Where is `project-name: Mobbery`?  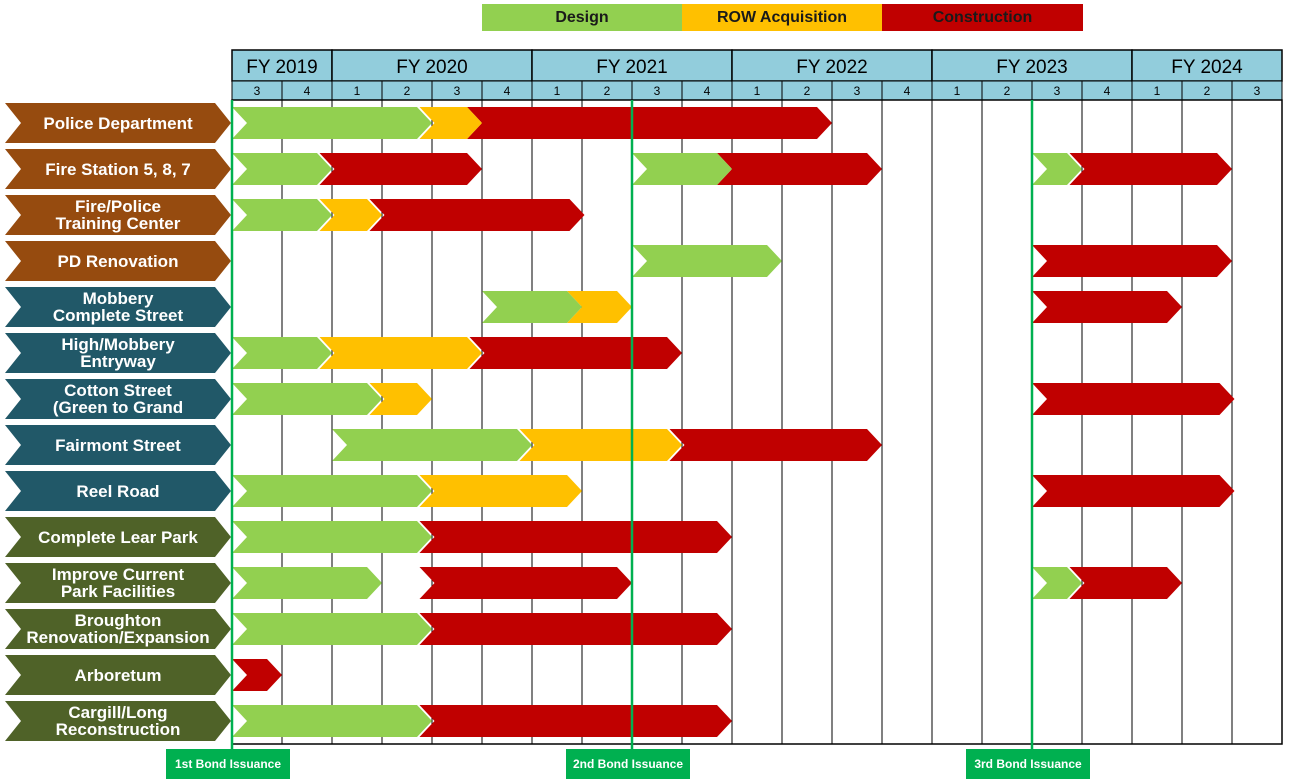 project-name: Mobbery is located at coordinates (118, 298).